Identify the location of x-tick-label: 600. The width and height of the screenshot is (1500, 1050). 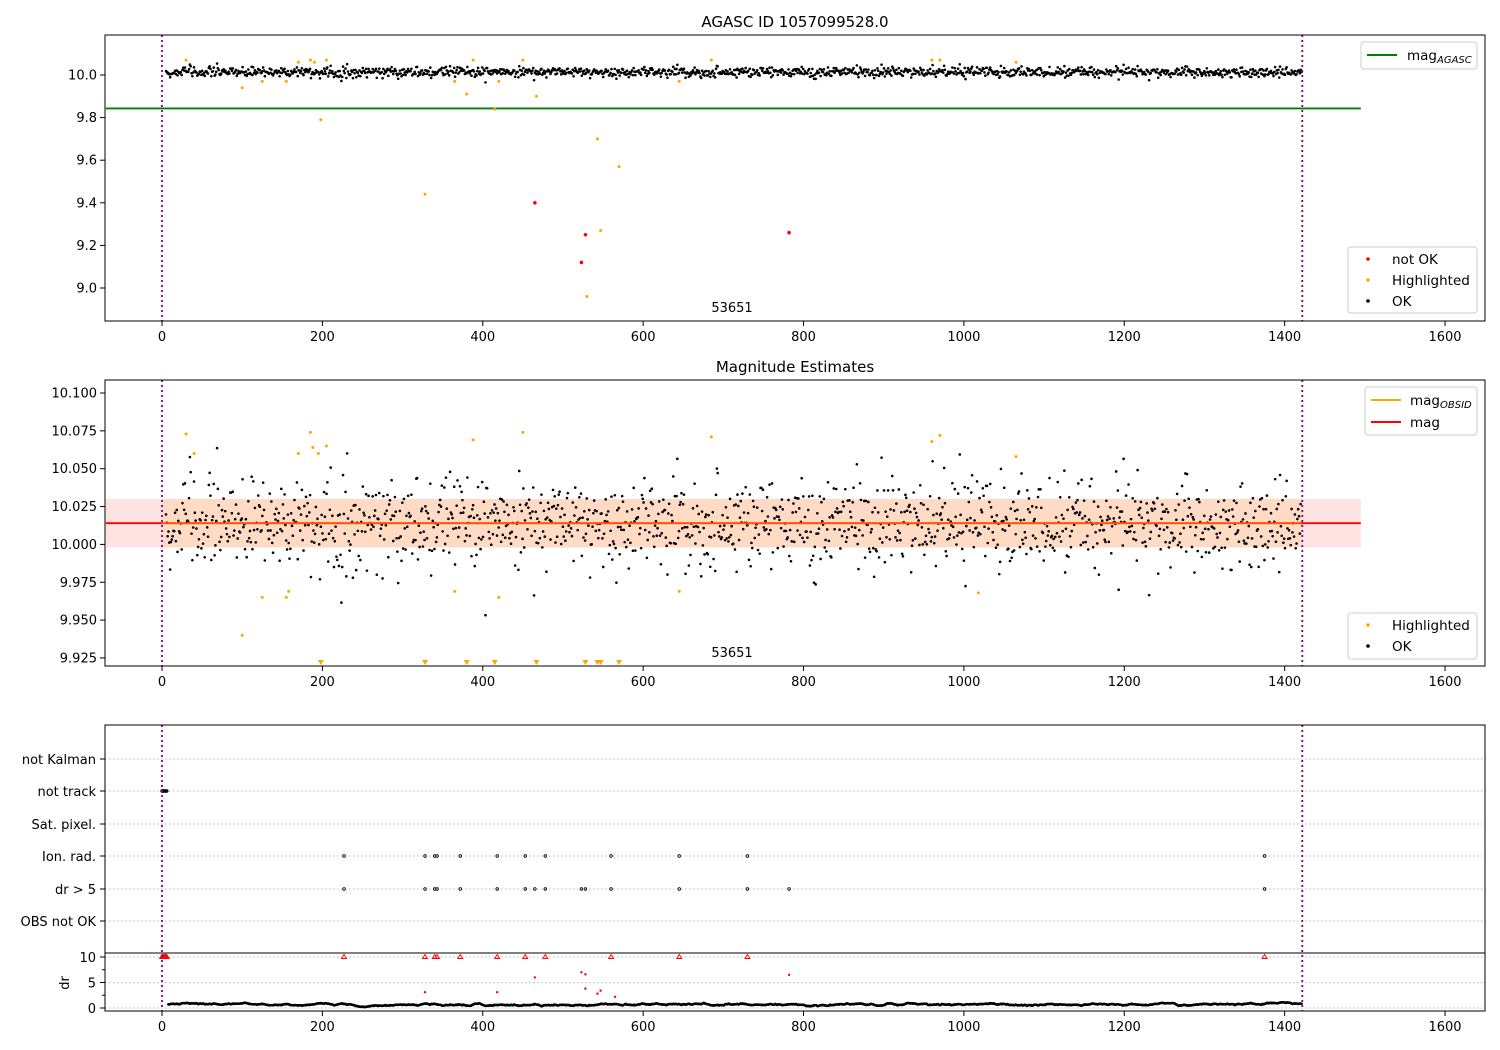
(643, 1027).